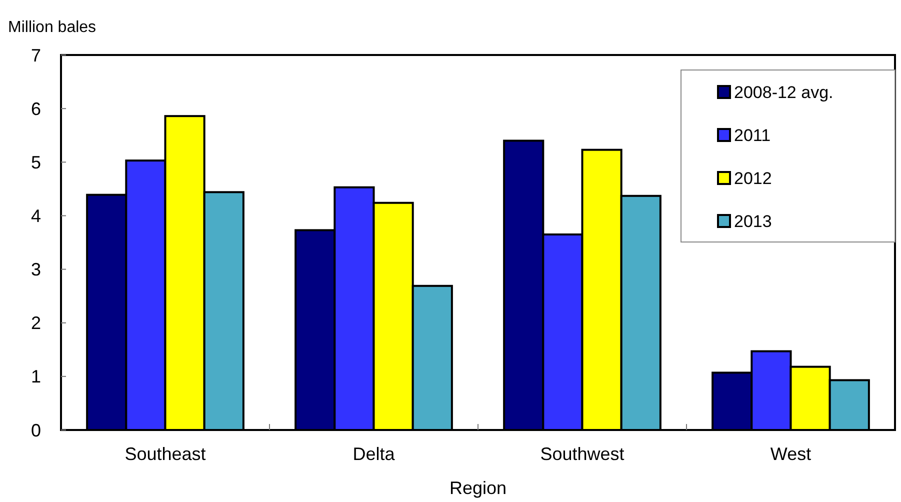 The height and width of the screenshot is (502, 901). What do you see at coordinates (791, 454) in the screenshot?
I see `x-tick-label: West` at bounding box center [791, 454].